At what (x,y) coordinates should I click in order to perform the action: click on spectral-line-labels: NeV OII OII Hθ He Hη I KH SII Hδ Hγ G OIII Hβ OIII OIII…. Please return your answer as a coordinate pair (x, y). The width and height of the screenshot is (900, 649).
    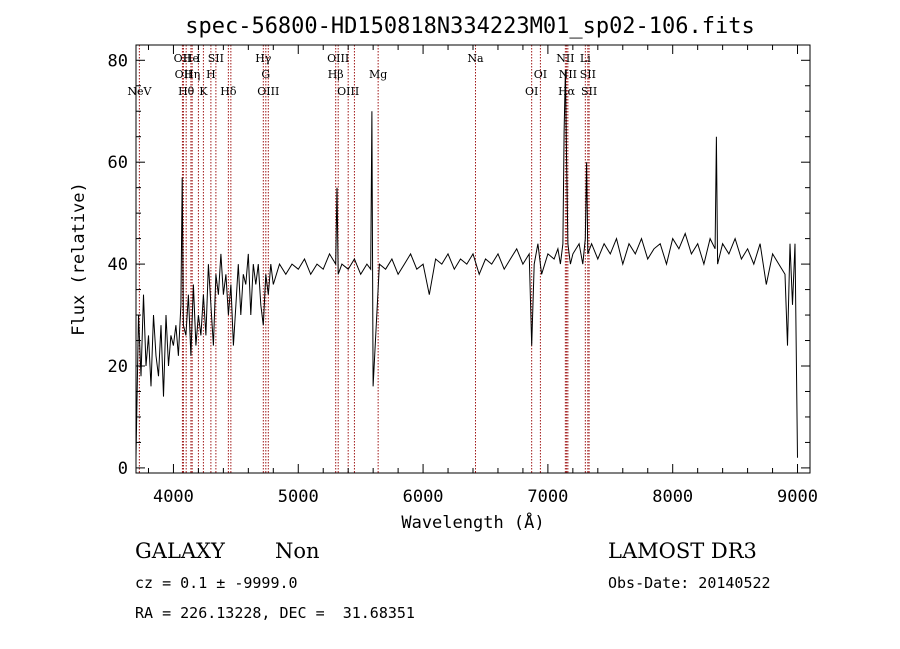
    Looking at the image, I should click on (362, 75).